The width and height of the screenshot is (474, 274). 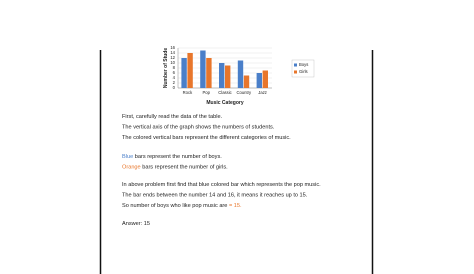 I want to click on y-axis-label: Number of Stude, so click(x=166, y=68).